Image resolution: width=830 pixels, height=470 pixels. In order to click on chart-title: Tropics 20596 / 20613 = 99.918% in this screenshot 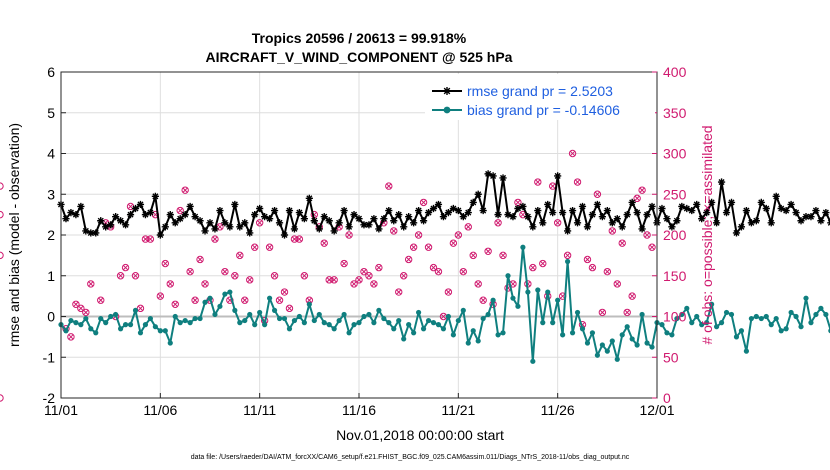, I will do `click(359, 38)`.